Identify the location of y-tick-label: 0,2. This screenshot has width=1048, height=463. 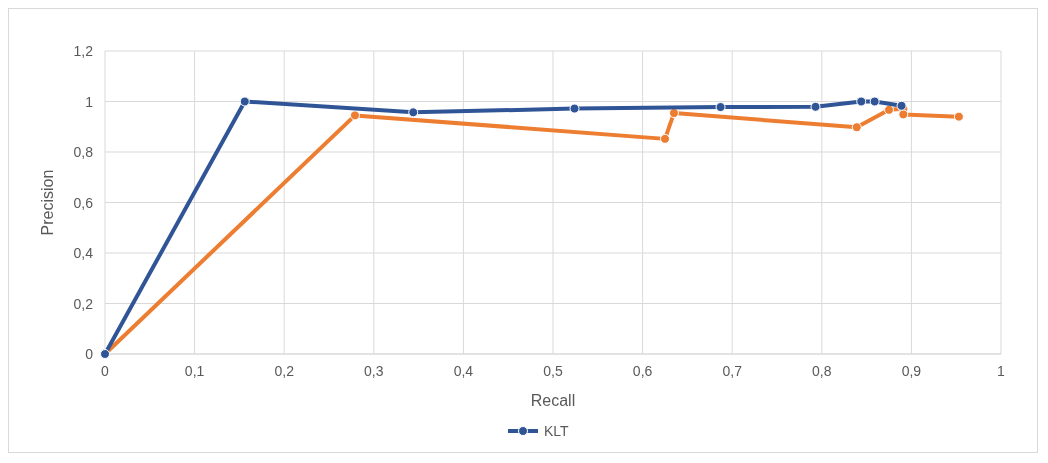
(83, 303).